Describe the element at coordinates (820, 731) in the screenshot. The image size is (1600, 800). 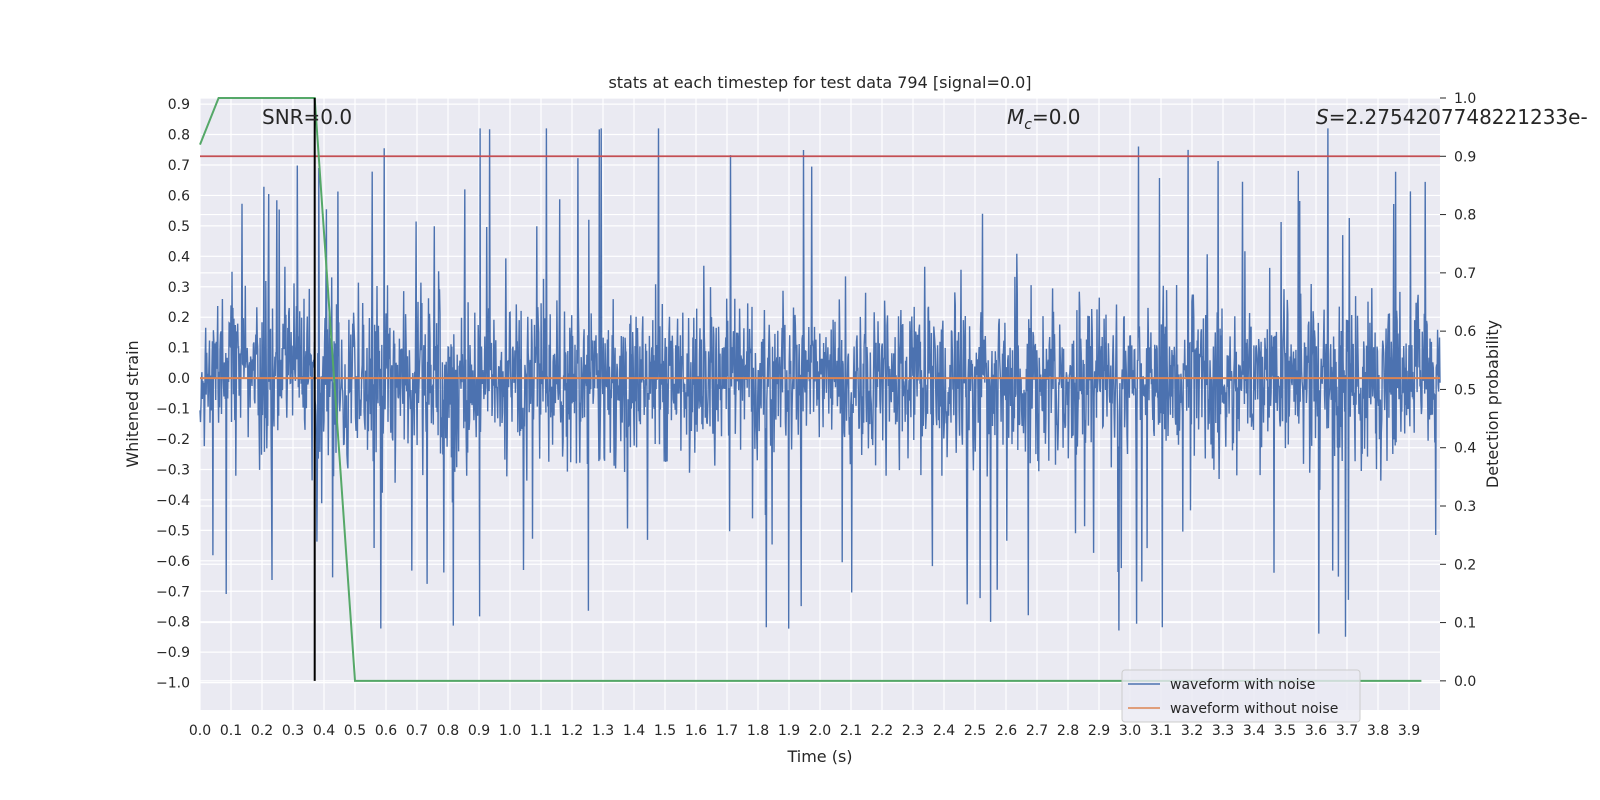
I see `x-tick-label: 2.0` at that location.